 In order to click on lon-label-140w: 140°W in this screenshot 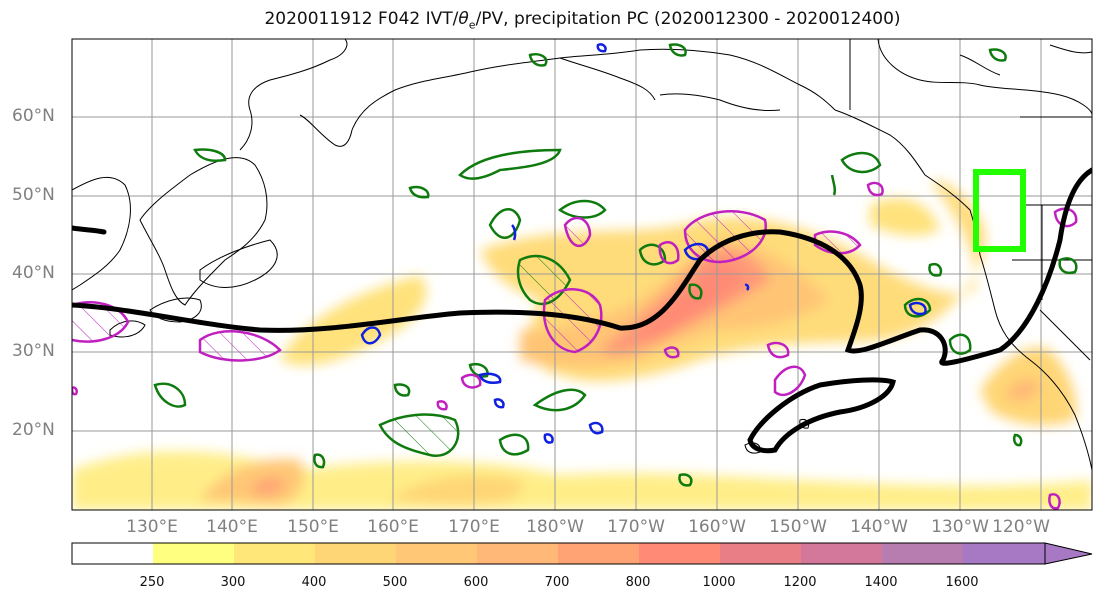, I will do `click(879, 527)`.